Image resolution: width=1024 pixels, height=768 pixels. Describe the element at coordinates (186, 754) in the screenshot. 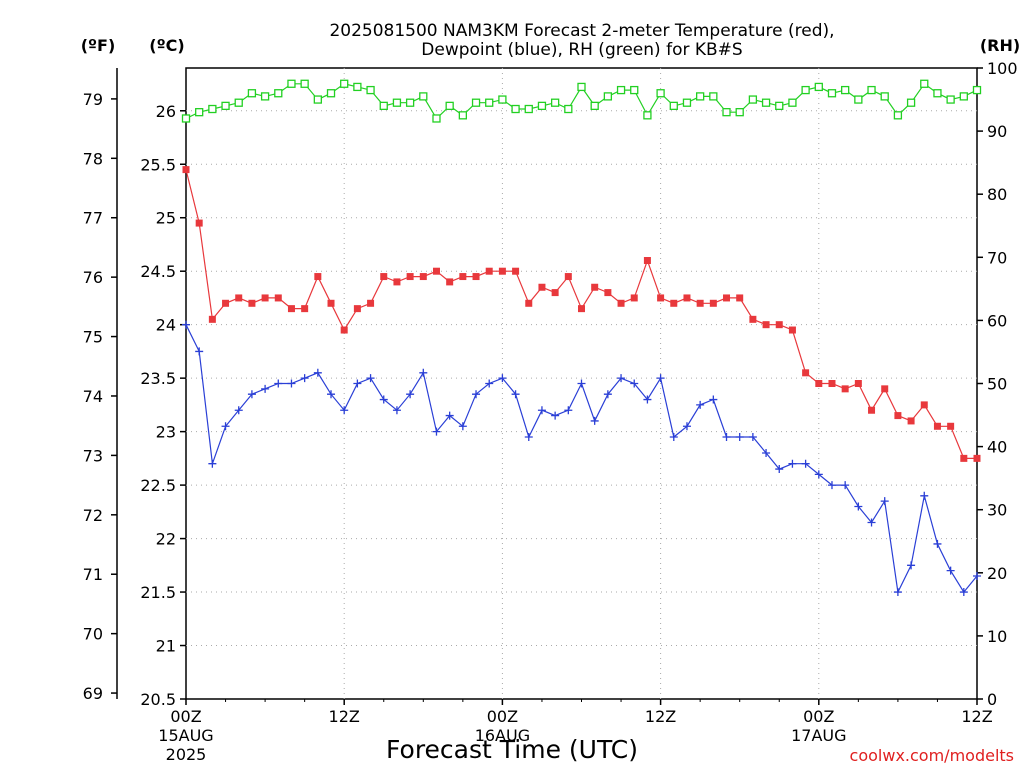

I see `x-tick-year: 2025` at that location.